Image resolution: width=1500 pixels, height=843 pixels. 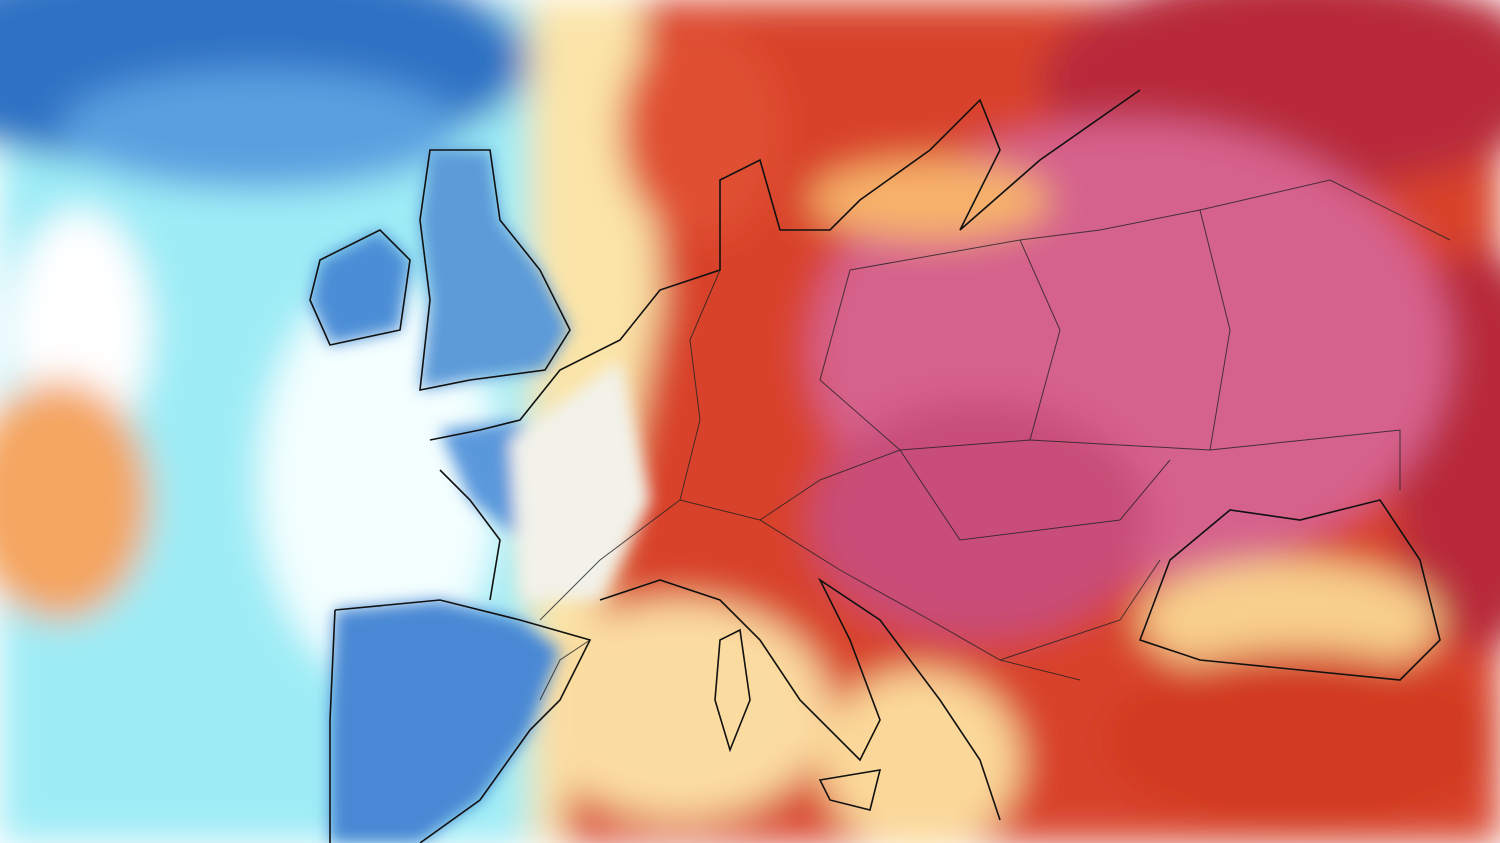 I want to click on west-mediterranean, so click(x=680, y=710).